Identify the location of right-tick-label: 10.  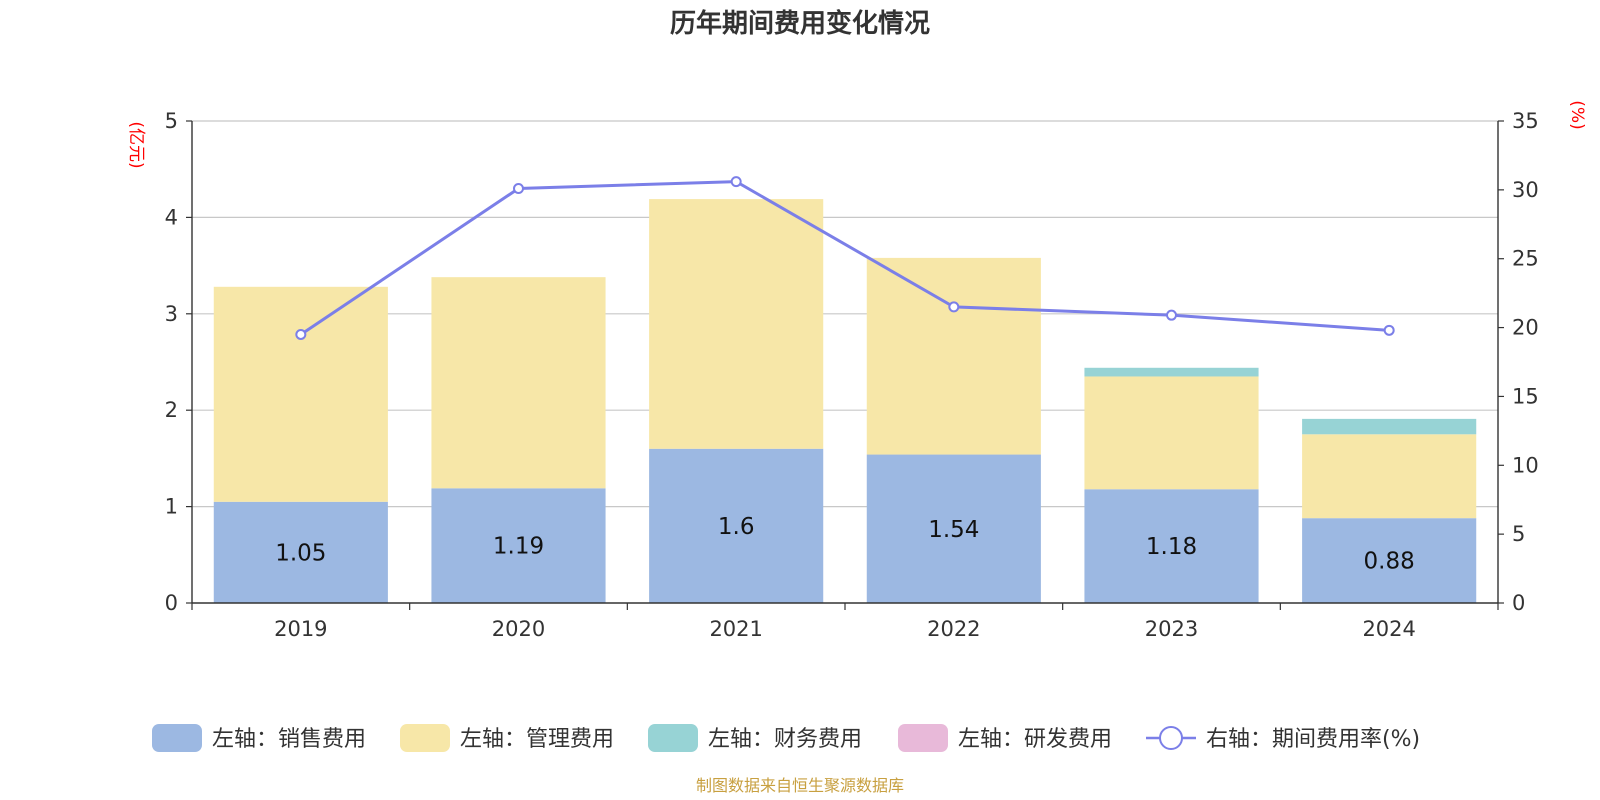
(1525, 465).